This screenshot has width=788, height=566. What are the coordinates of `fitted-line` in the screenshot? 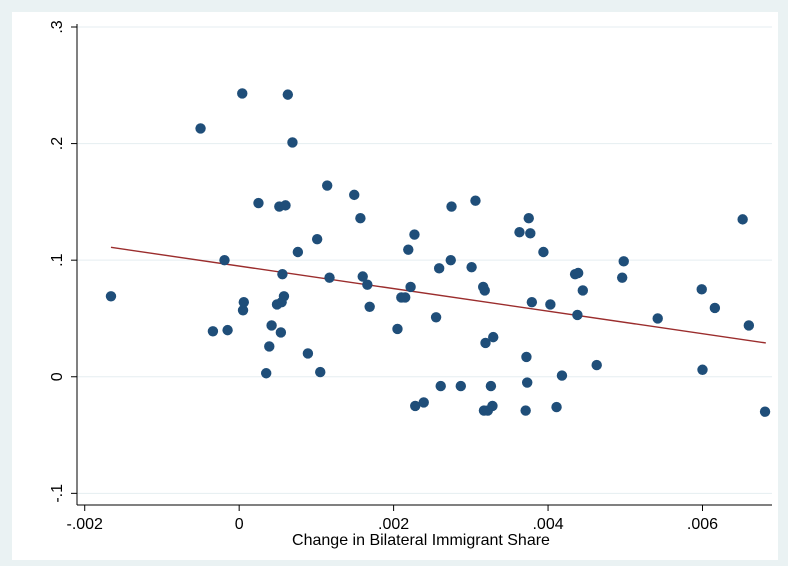 It's located at (438, 295).